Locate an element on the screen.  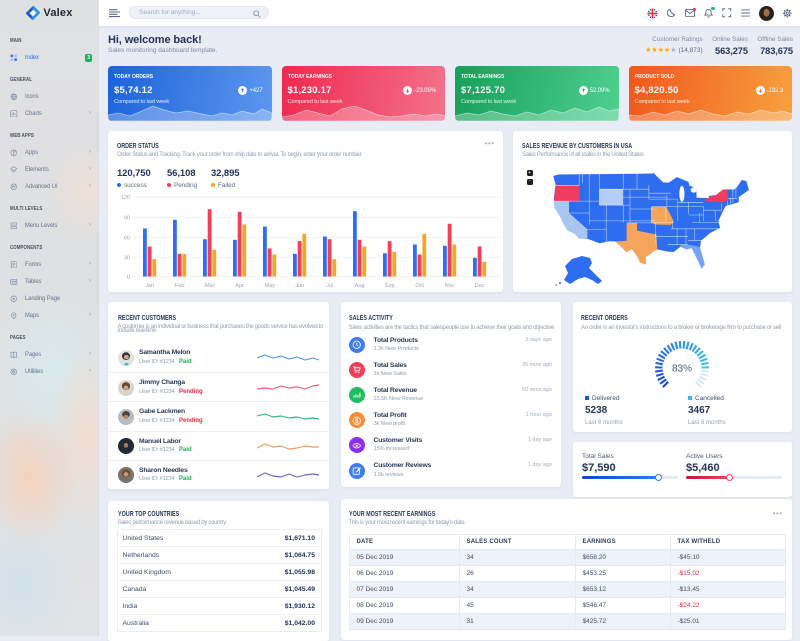
svg-text: Aug is located at coordinates (360, 286).